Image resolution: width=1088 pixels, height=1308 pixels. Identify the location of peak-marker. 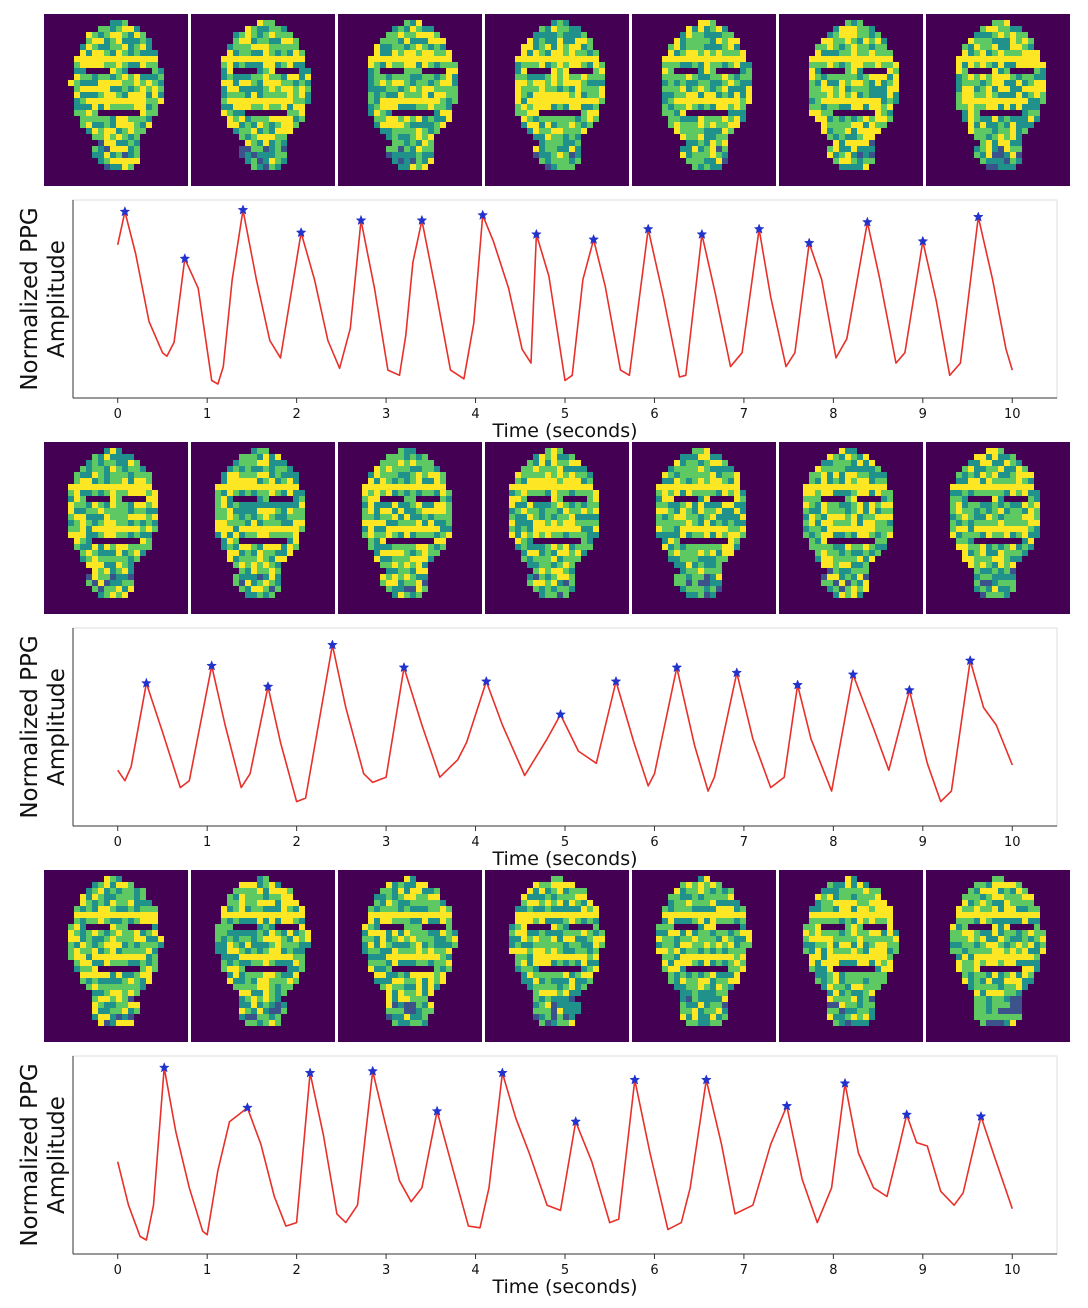
(561, 714).